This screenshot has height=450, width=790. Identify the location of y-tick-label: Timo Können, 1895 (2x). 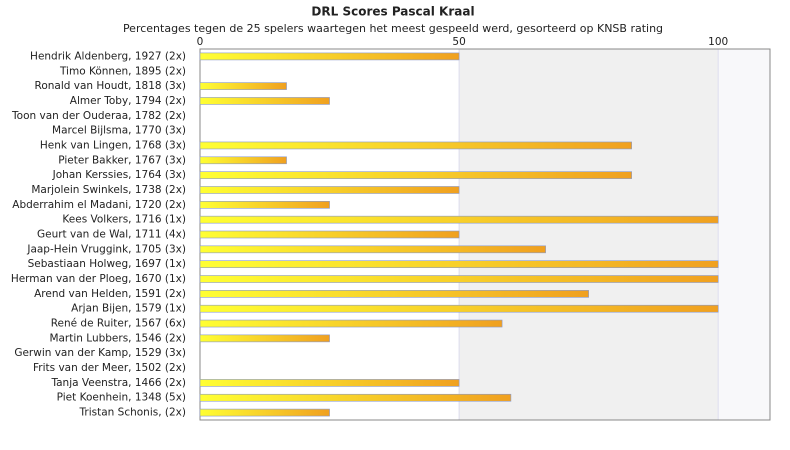
(122, 71).